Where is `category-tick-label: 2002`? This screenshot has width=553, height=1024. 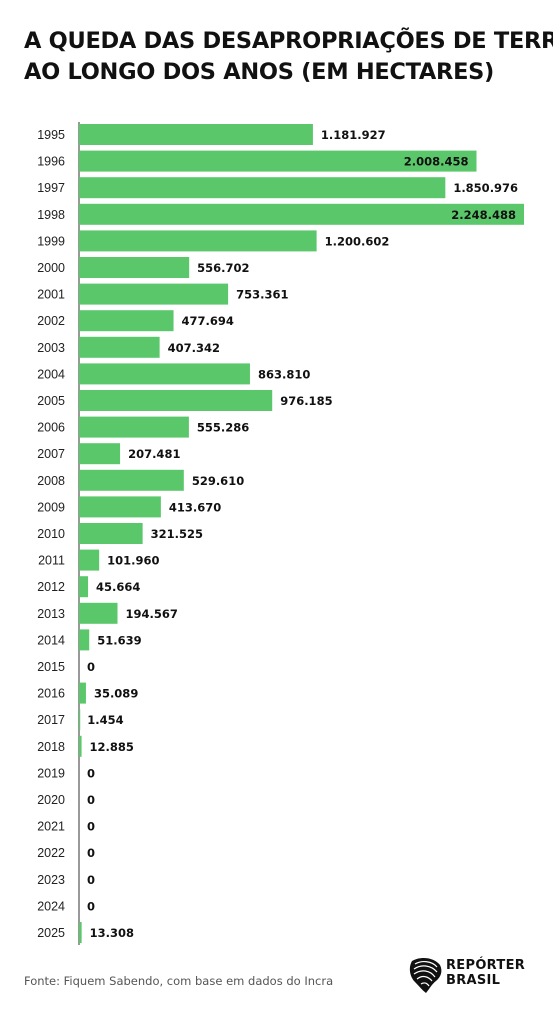
category-tick-label: 2002 is located at coordinates (51, 321).